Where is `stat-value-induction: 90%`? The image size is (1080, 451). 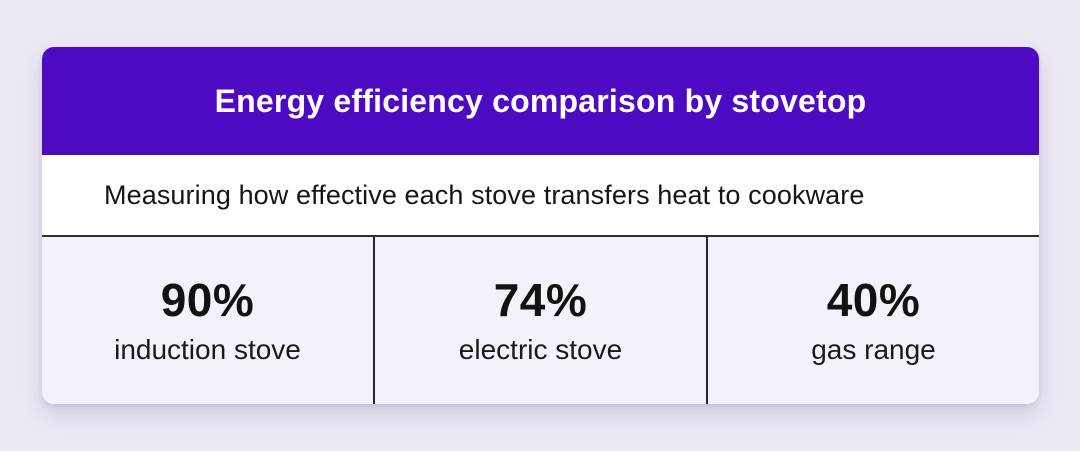 stat-value-induction: 90% is located at coordinates (207, 300).